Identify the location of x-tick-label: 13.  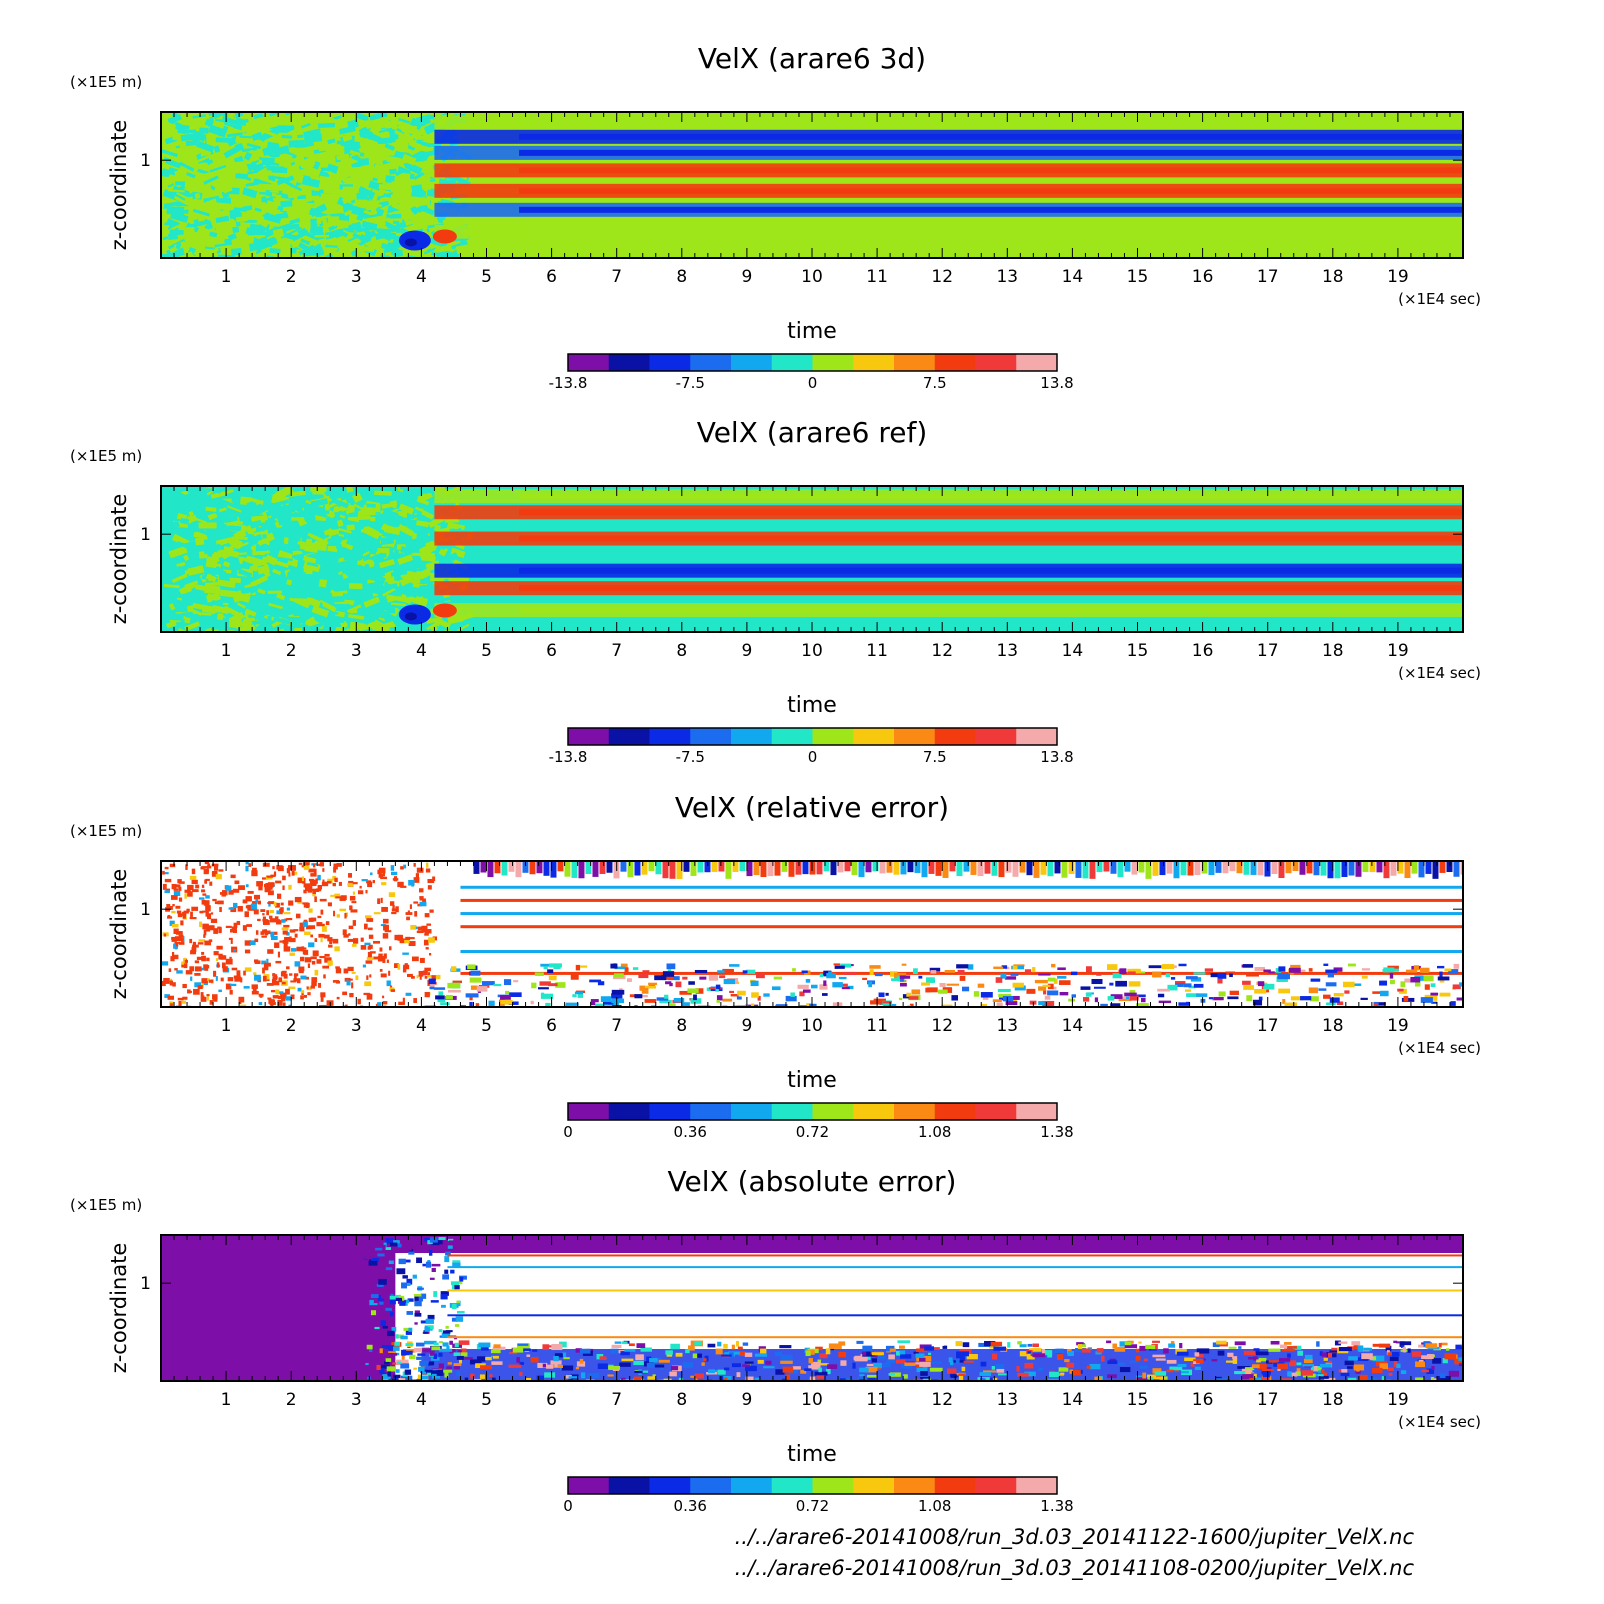
(1007, 1026).